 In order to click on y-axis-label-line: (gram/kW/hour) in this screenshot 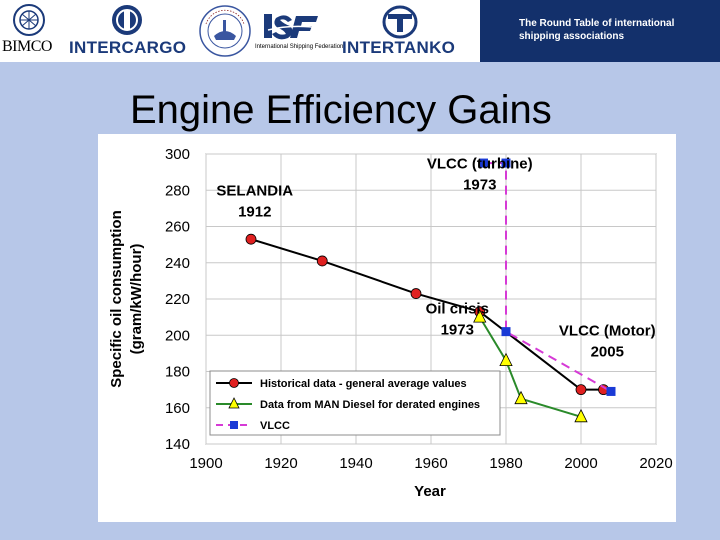, I will do `click(136, 299)`.